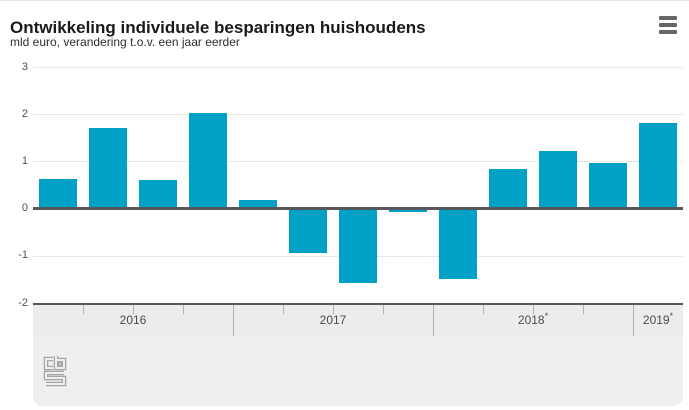 Image resolution: width=689 pixels, height=410 pixels. What do you see at coordinates (658, 319) in the screenshot?
I see `x-axis-year-label: 2019*` at bounding box center [658, 319].